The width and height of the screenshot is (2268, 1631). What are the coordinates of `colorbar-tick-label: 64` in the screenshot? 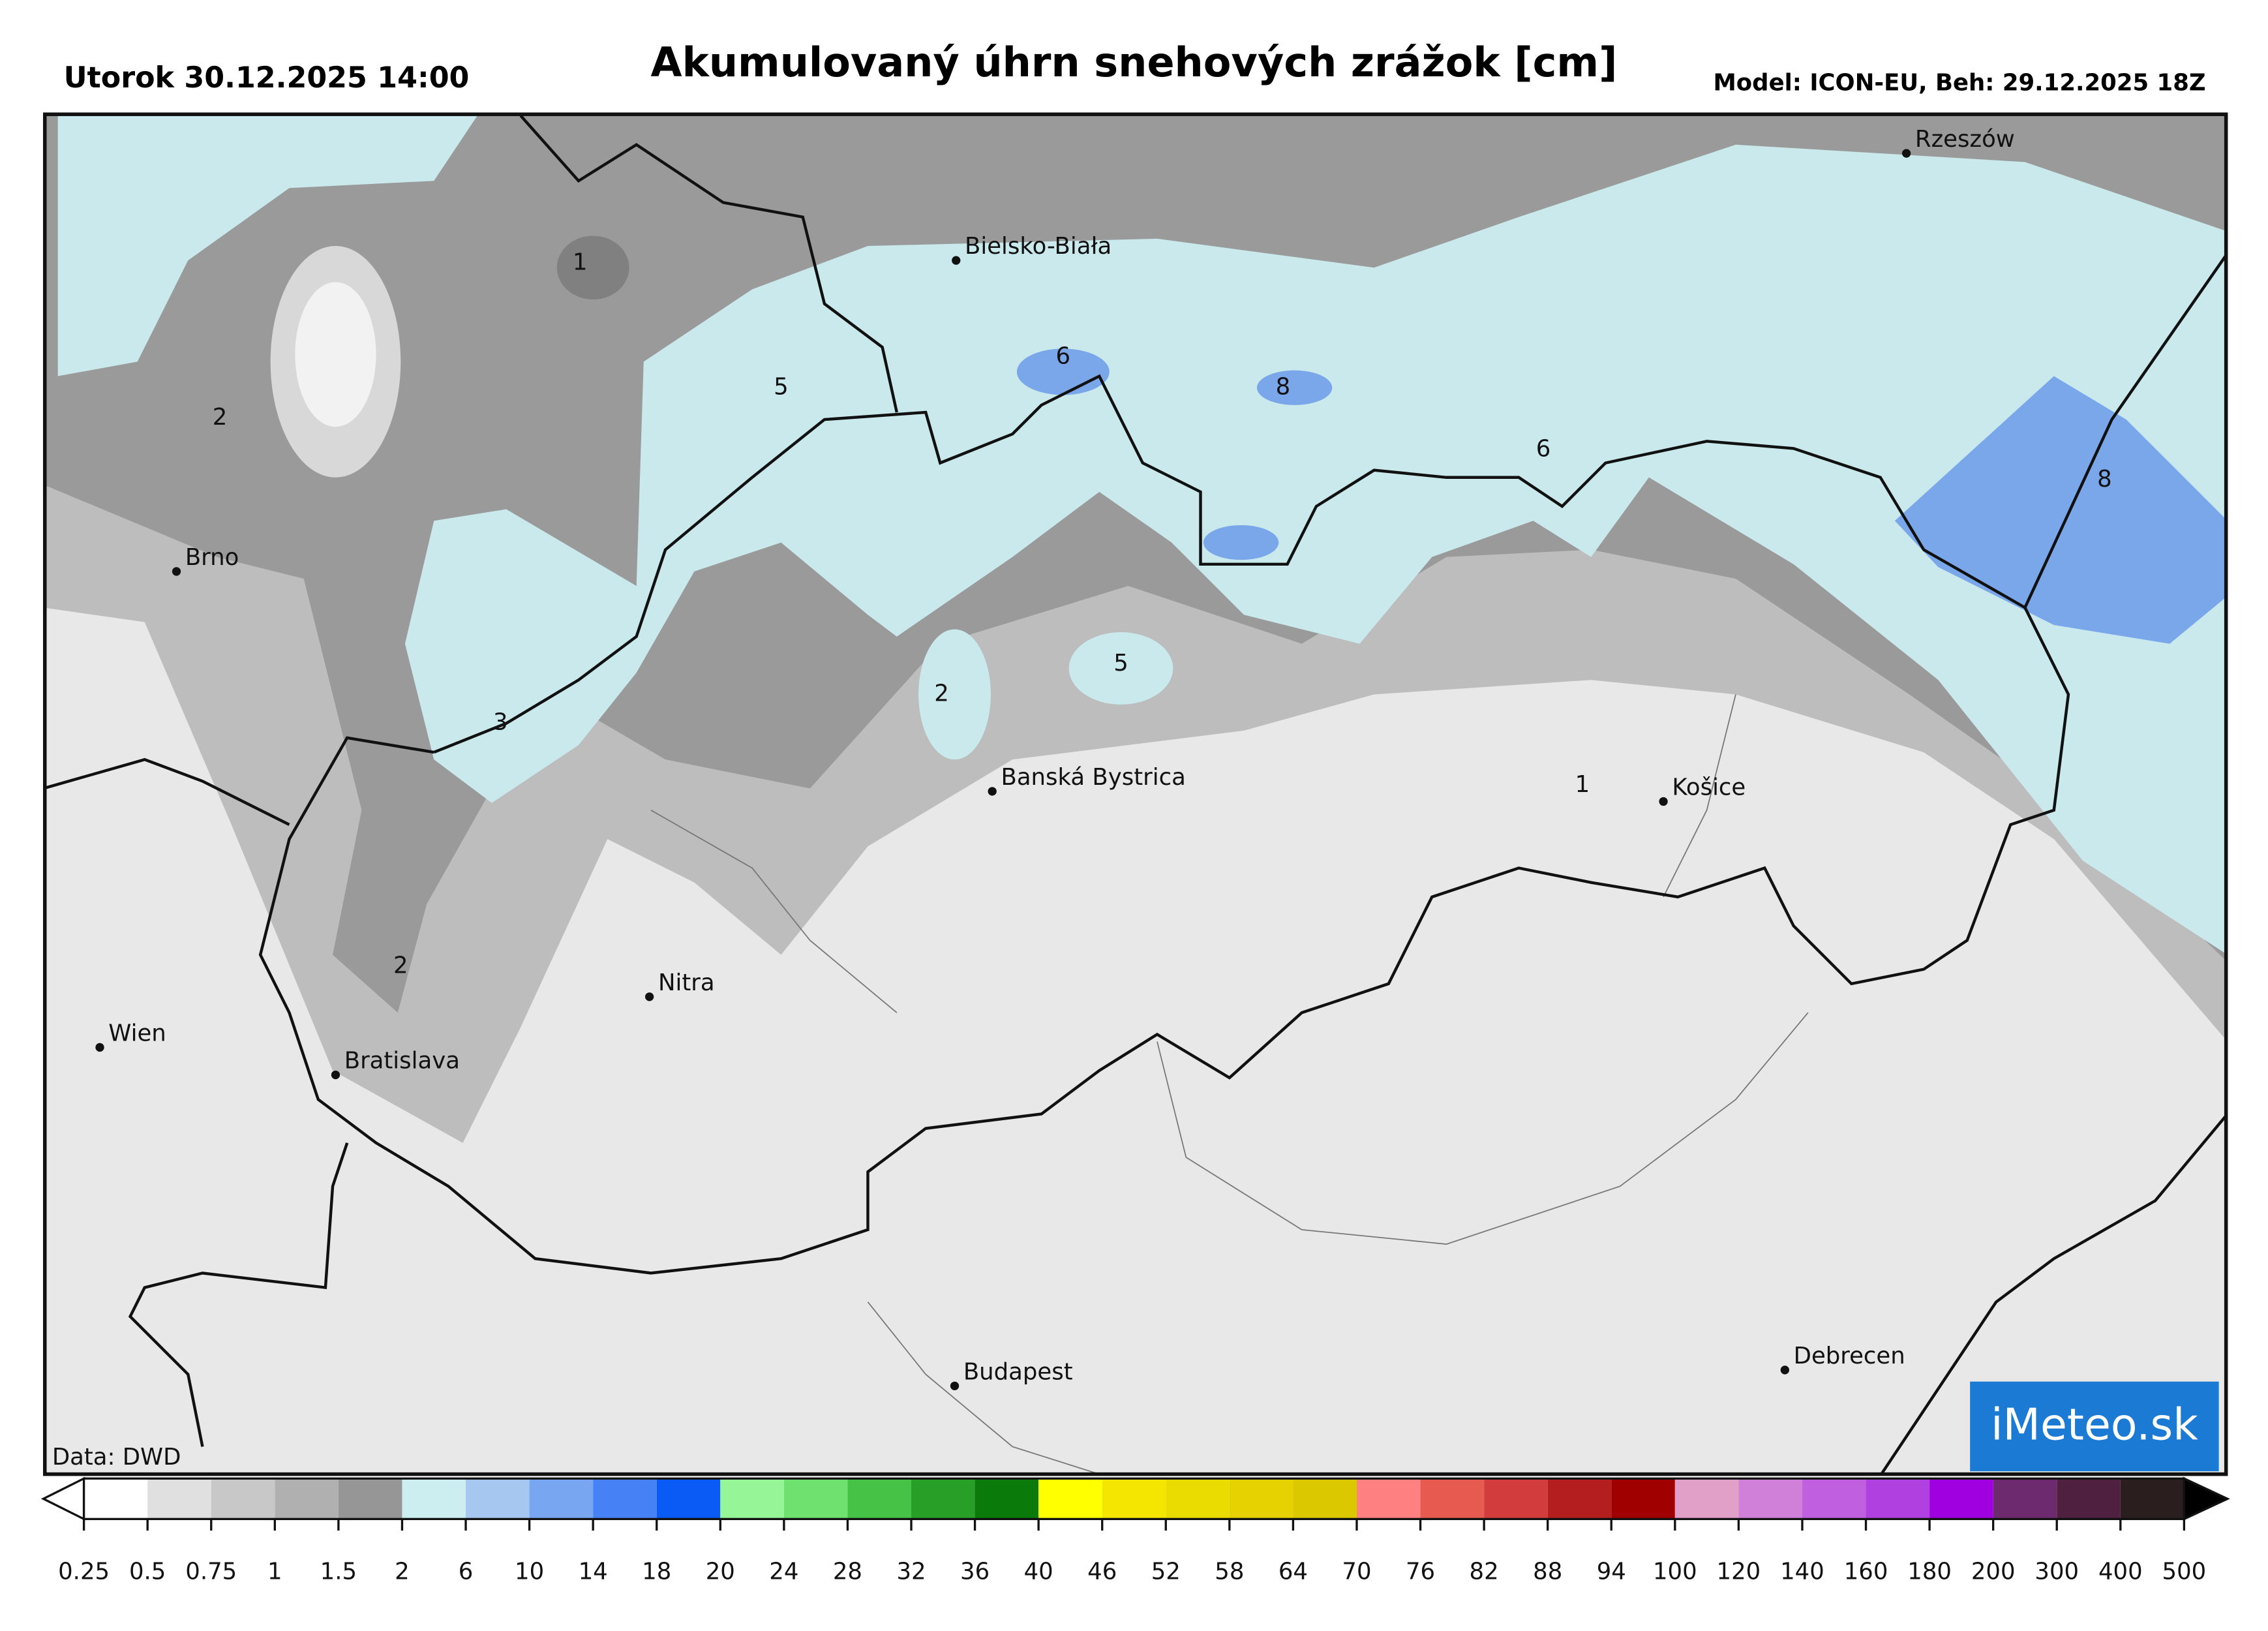 It's located at (1293, 1571).